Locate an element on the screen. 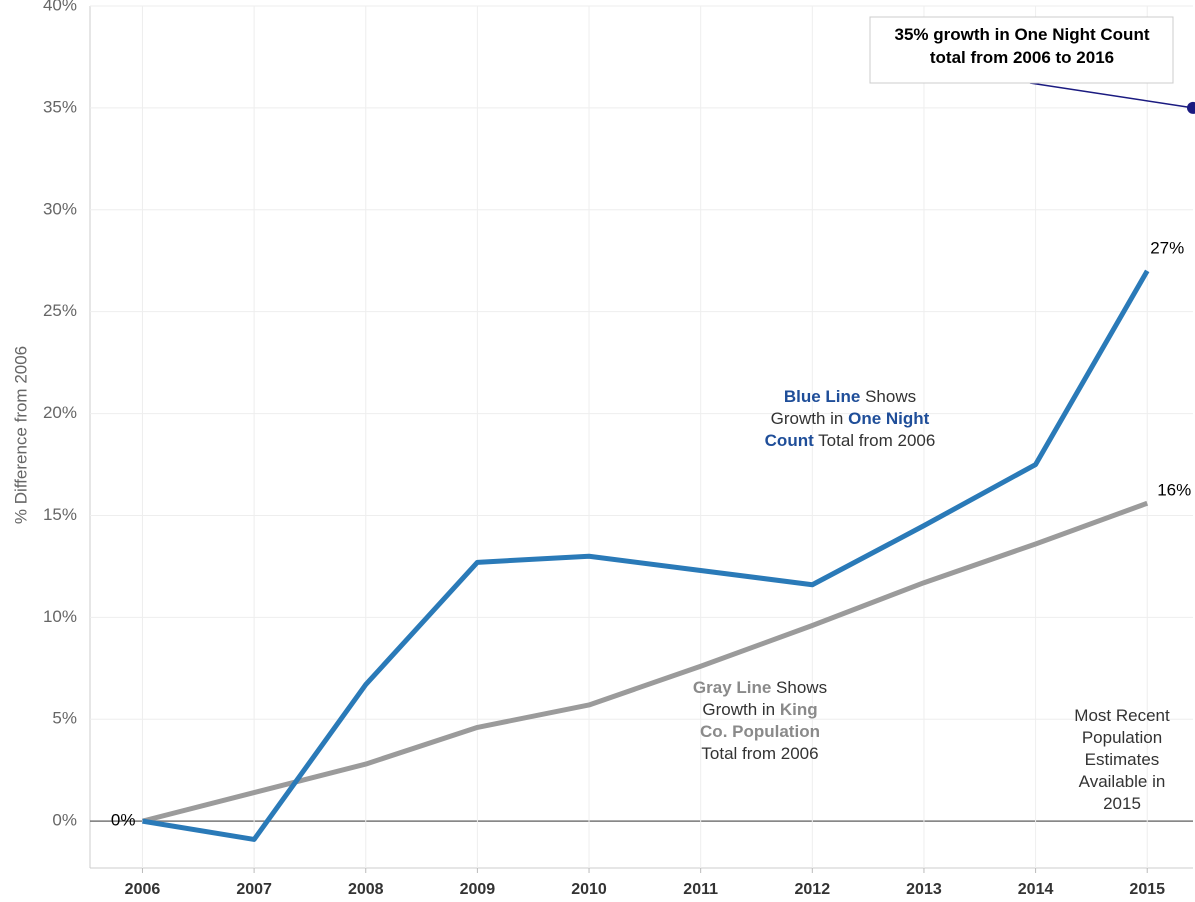  annotation-text: 2015 is located at coordinates (1122, 803).